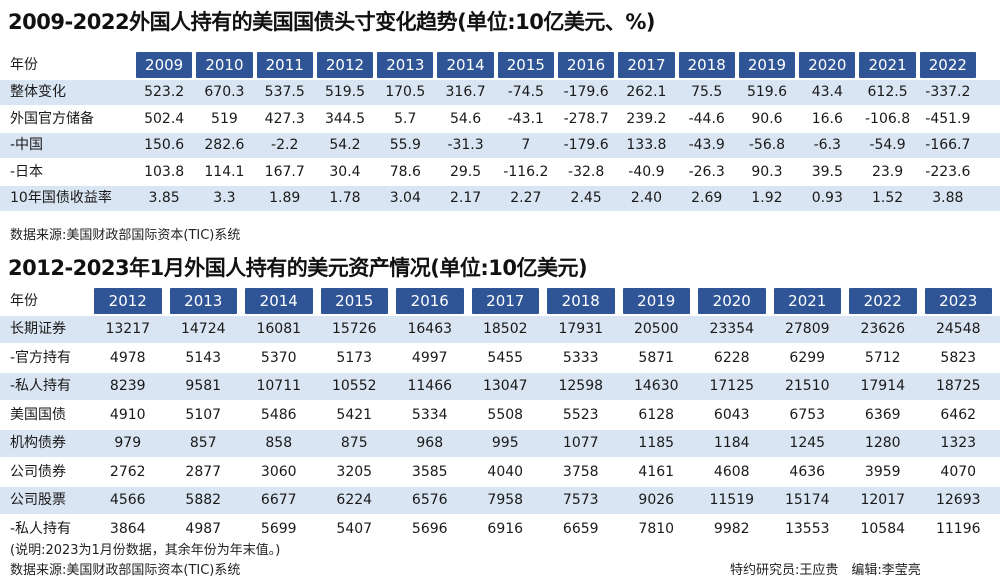 Image resolution: width=1000 pixels, height=582 pixels. What do you see at coordinates (807, 414) in the screenshot?
I see `table-cell: 6753` at bounding box center [807, 414].